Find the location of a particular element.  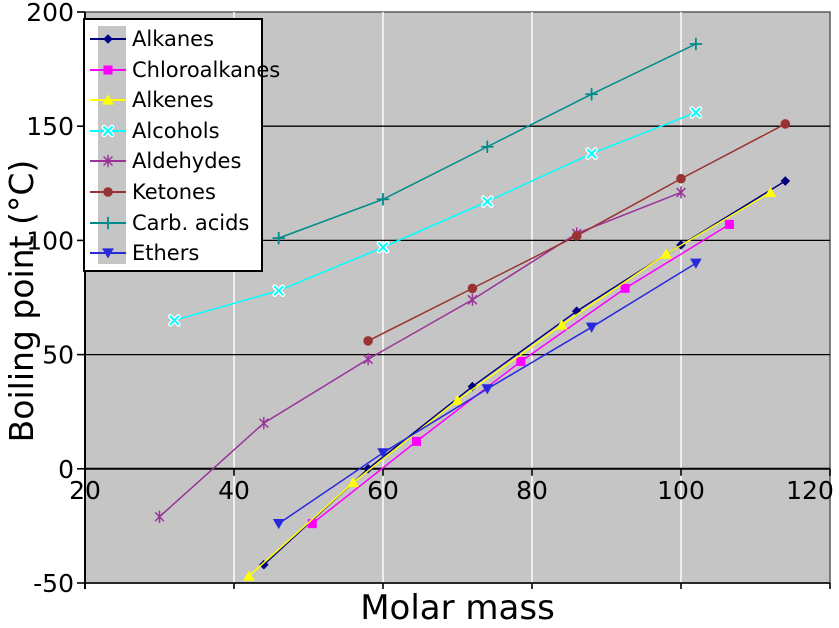

legend-item-alkanes: Alkanes is located at coordinates (173, 39).